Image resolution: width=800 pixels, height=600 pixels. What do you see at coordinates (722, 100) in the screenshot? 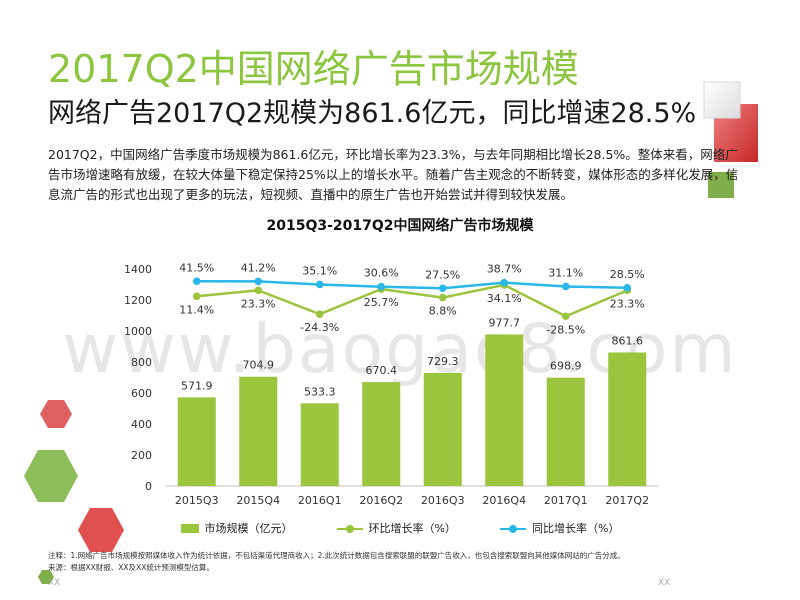
I see `white-square-shape` at bounding box center [722, 100].